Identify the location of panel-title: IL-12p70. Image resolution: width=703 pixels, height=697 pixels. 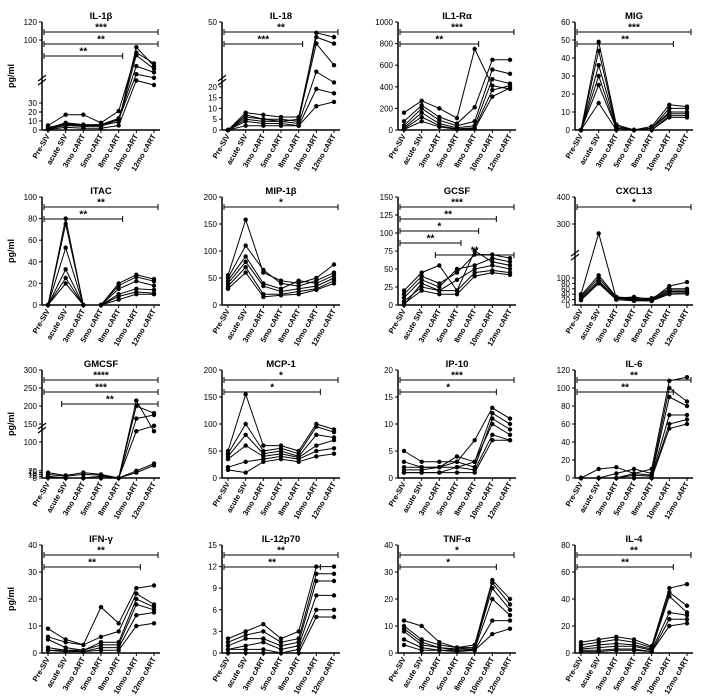
(281, 539).